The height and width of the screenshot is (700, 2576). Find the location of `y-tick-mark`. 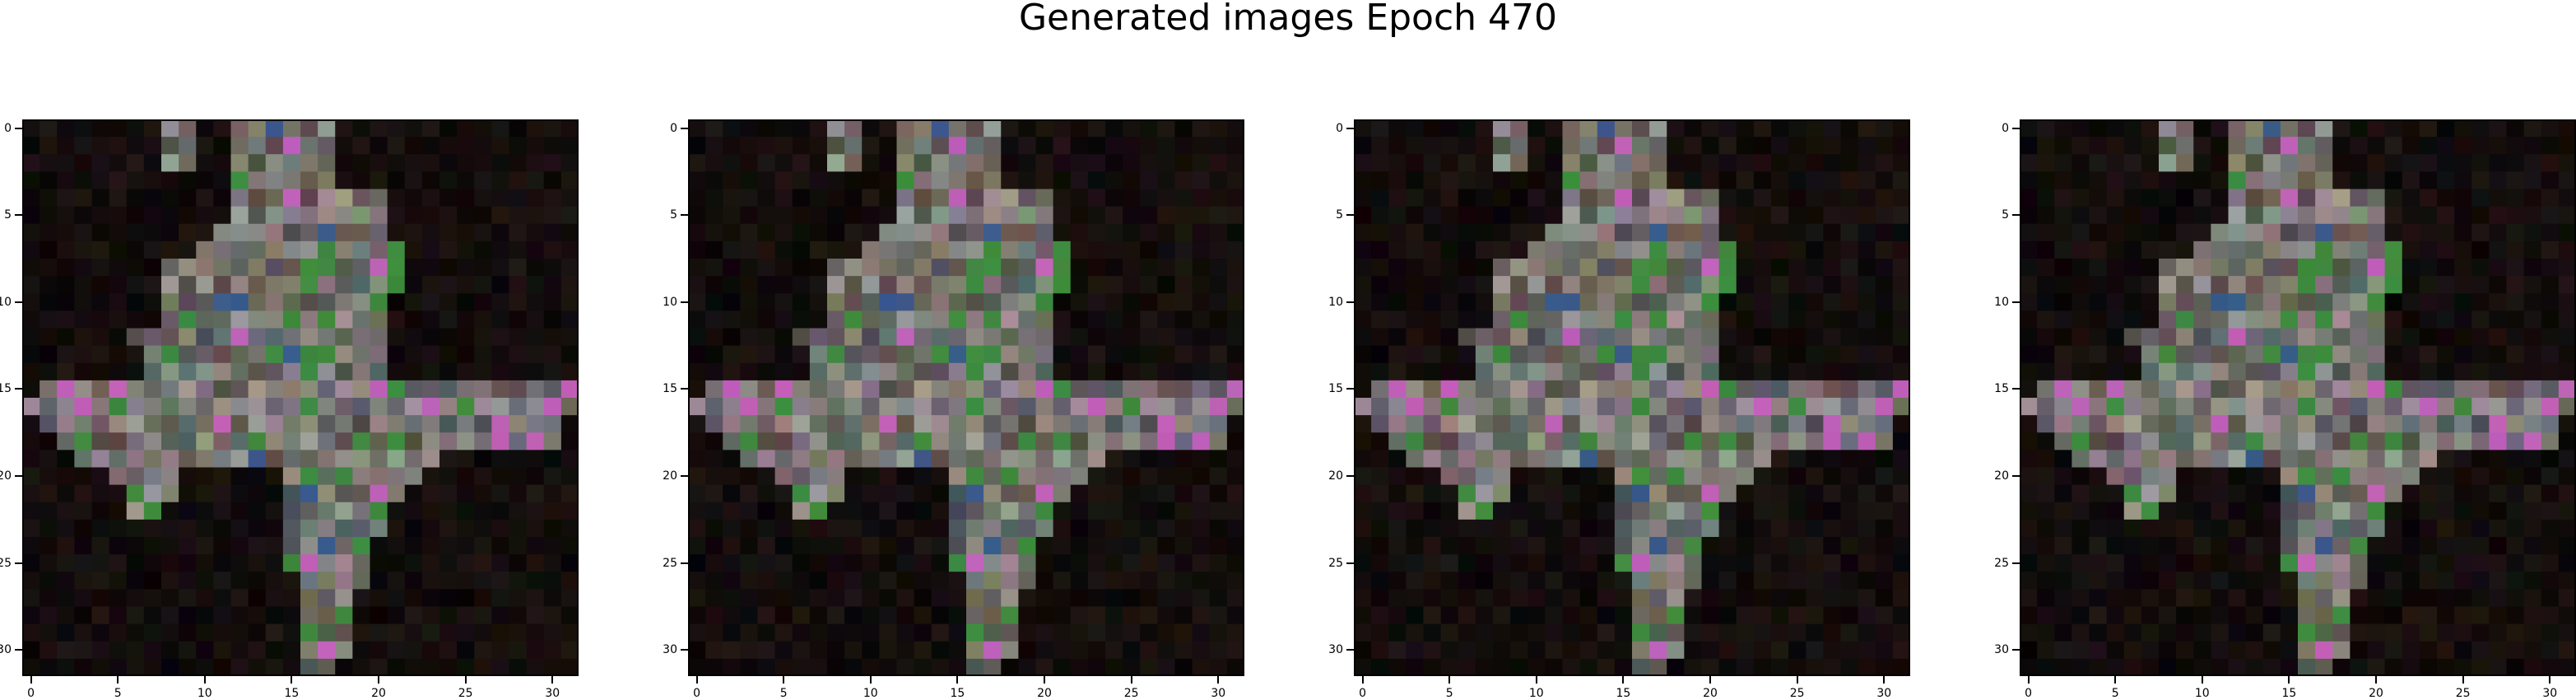

y-tick-mark is located at coordinates (2016, 476).